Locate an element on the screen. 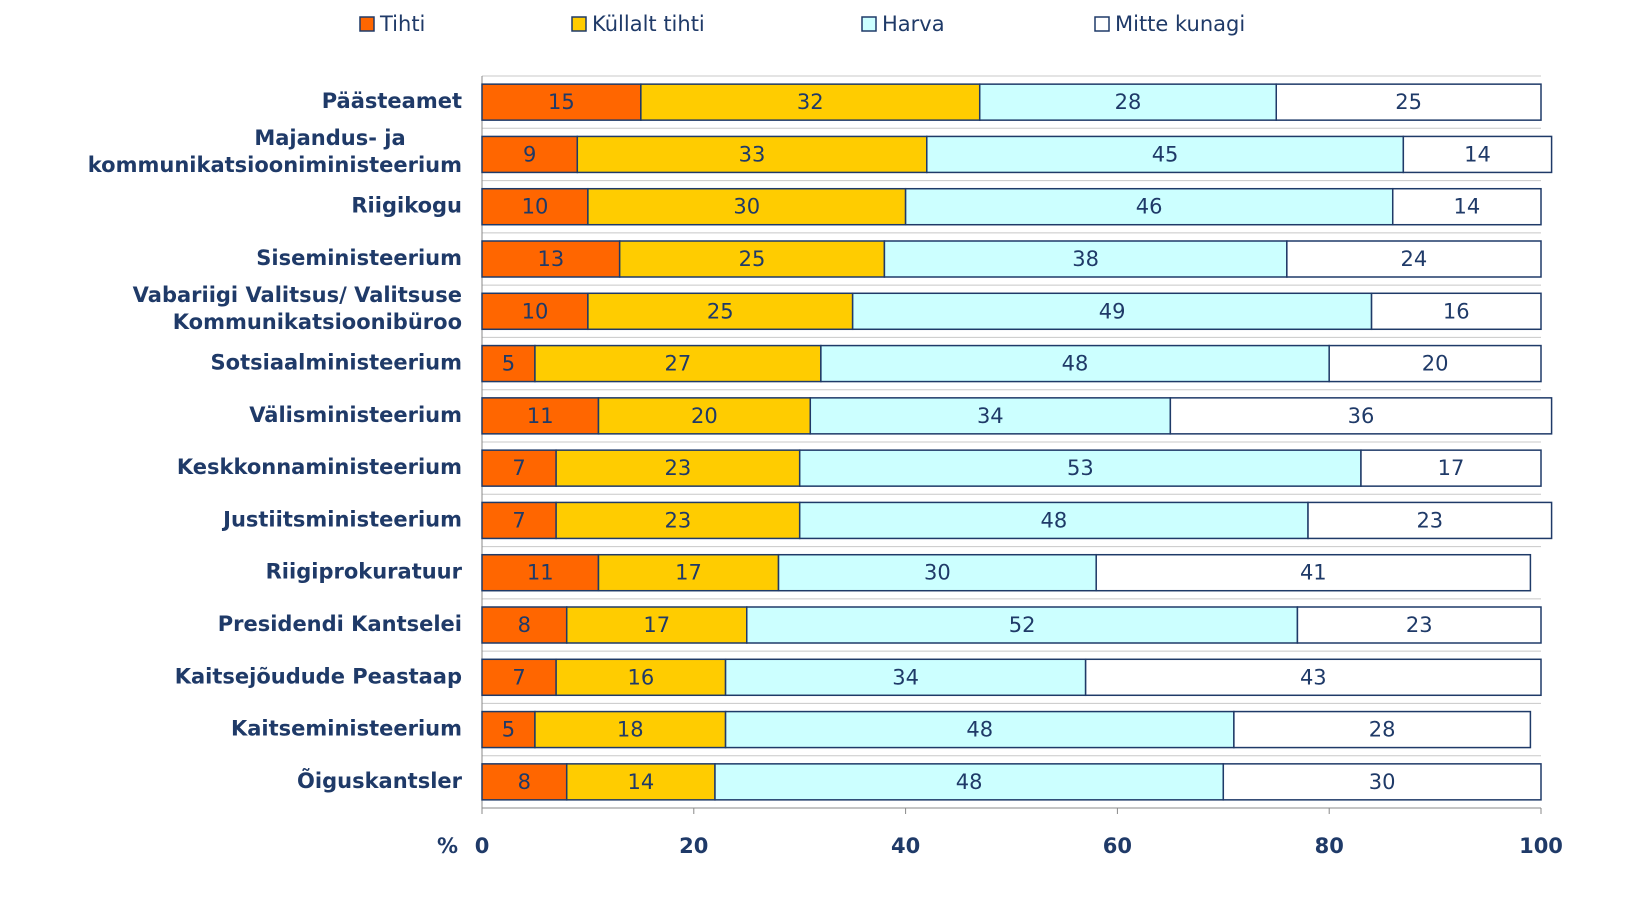 This screenshot has width=1641, height=898. category-label: Välisministeerium is located at coordinates (355, 415).